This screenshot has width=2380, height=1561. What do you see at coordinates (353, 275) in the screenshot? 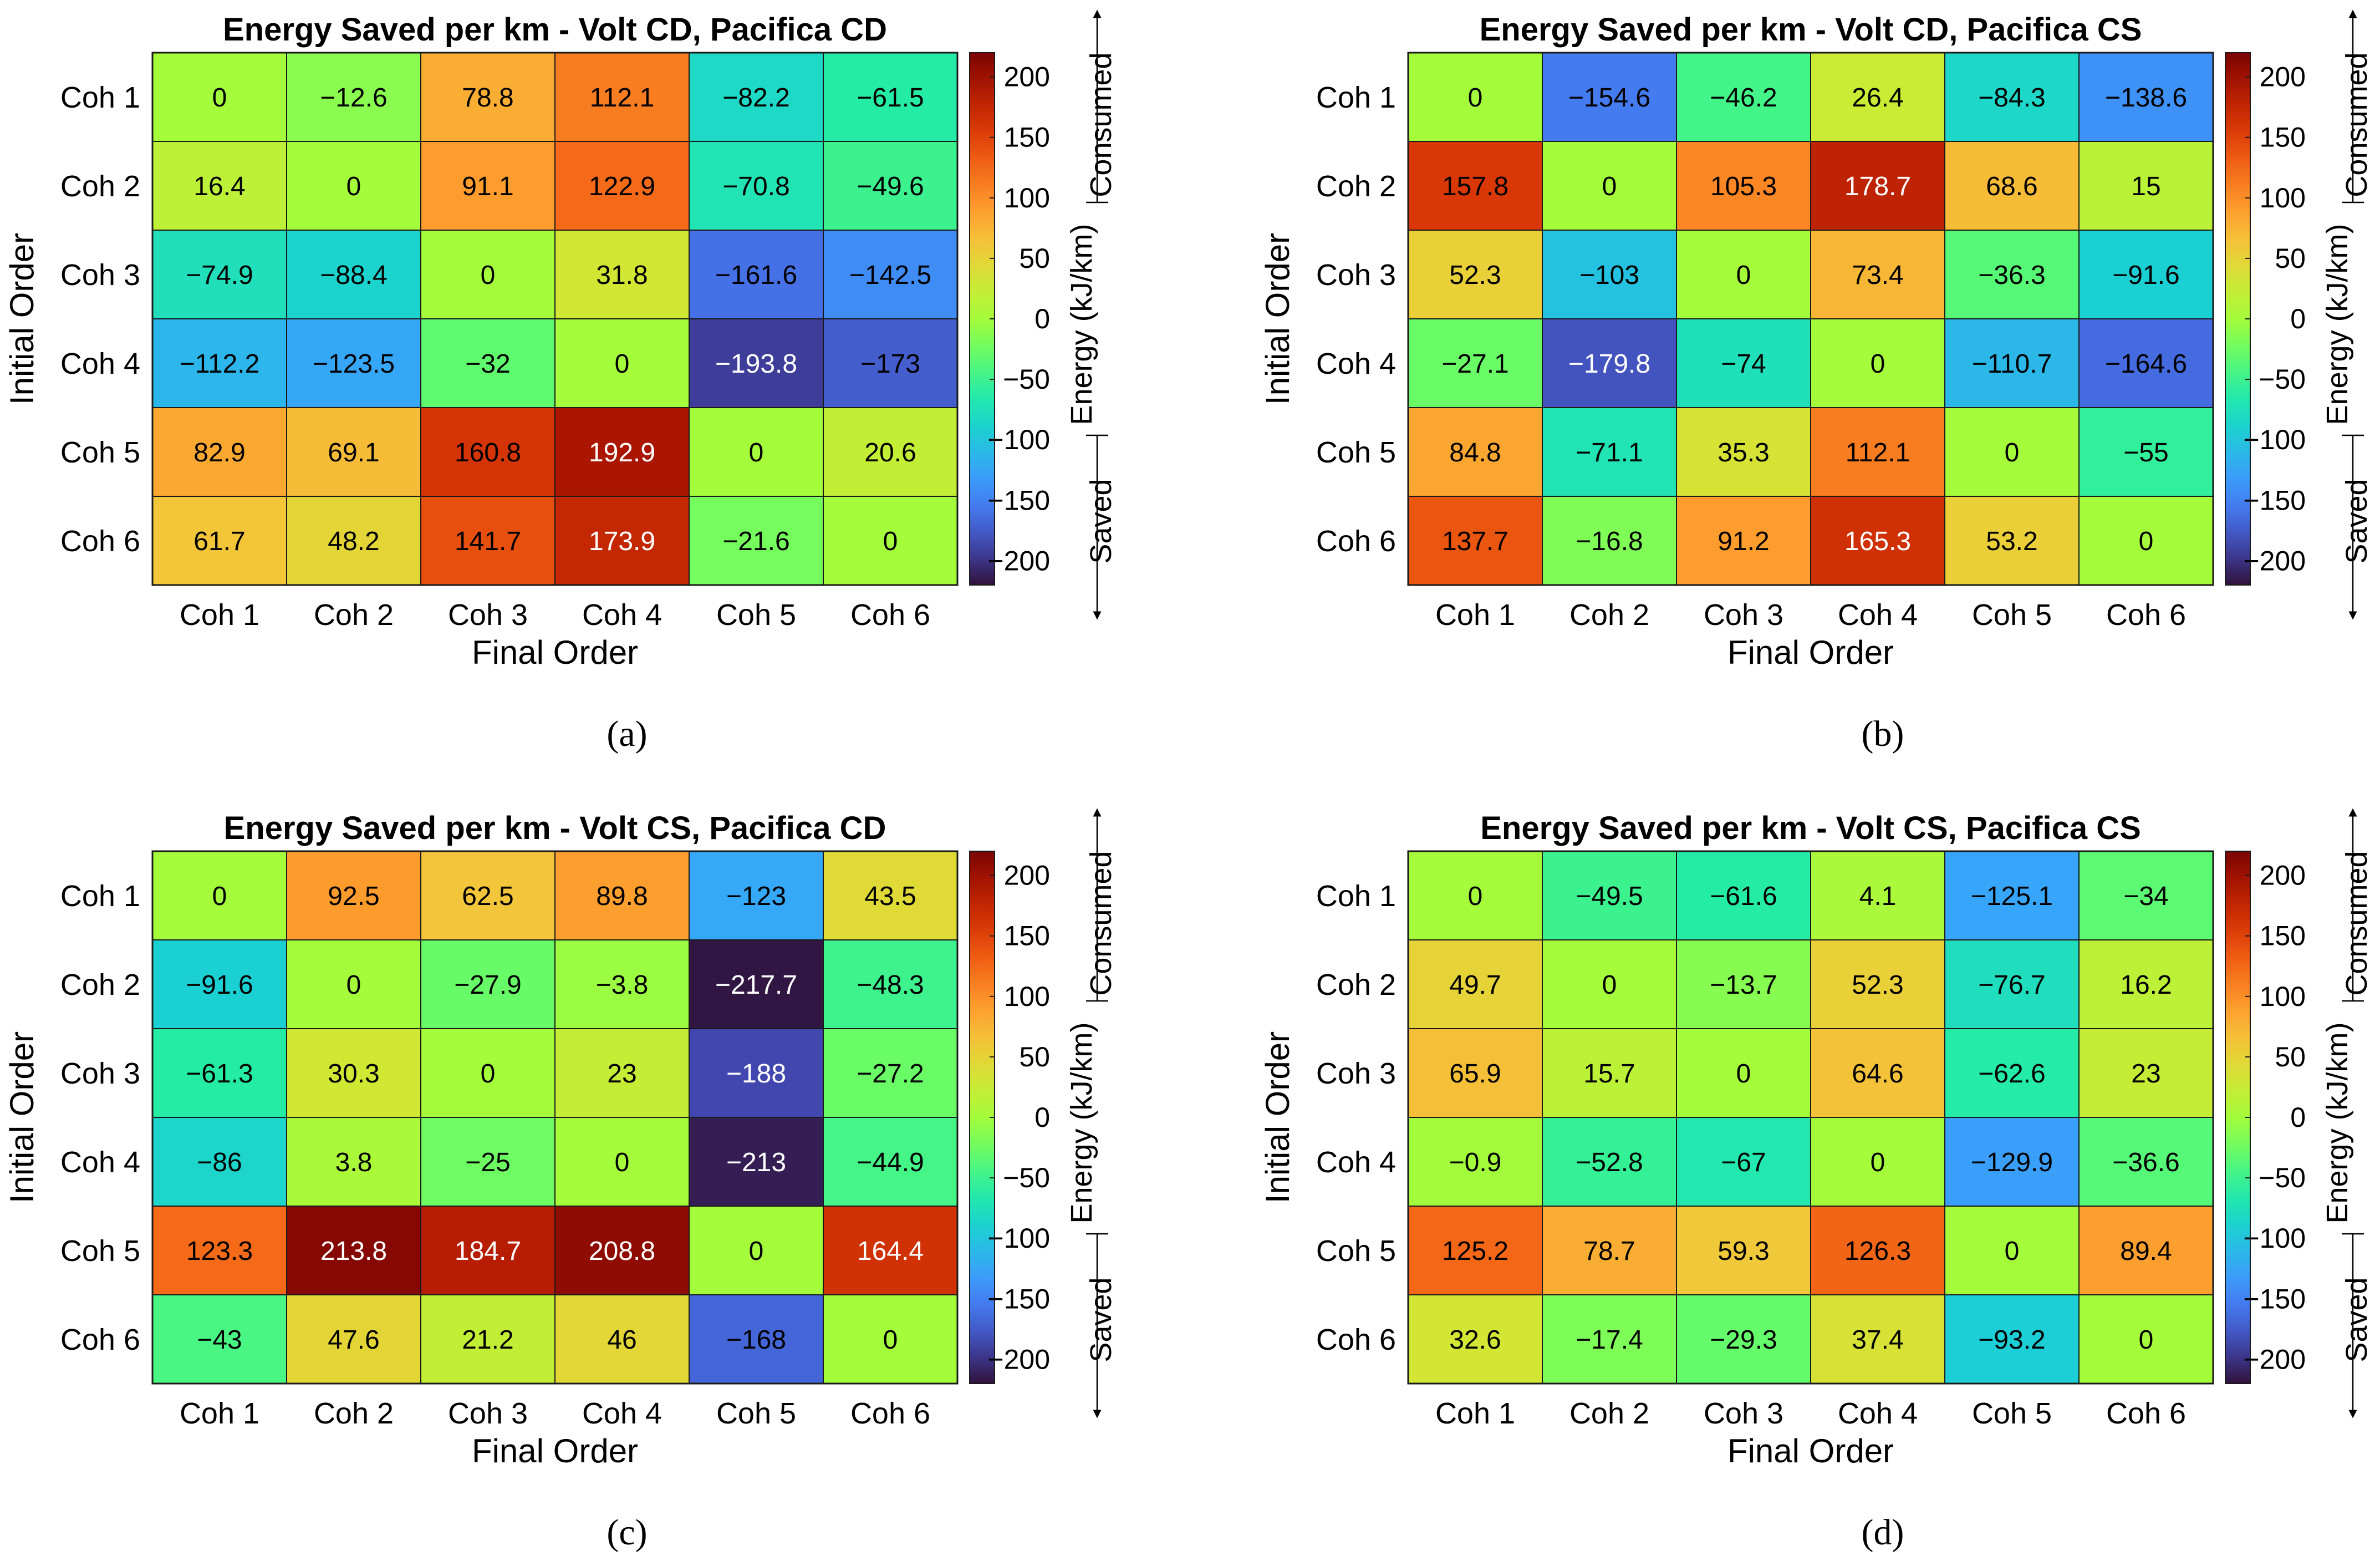
I see `cell-value-label: −88.4` at bounding box center [353, 275].